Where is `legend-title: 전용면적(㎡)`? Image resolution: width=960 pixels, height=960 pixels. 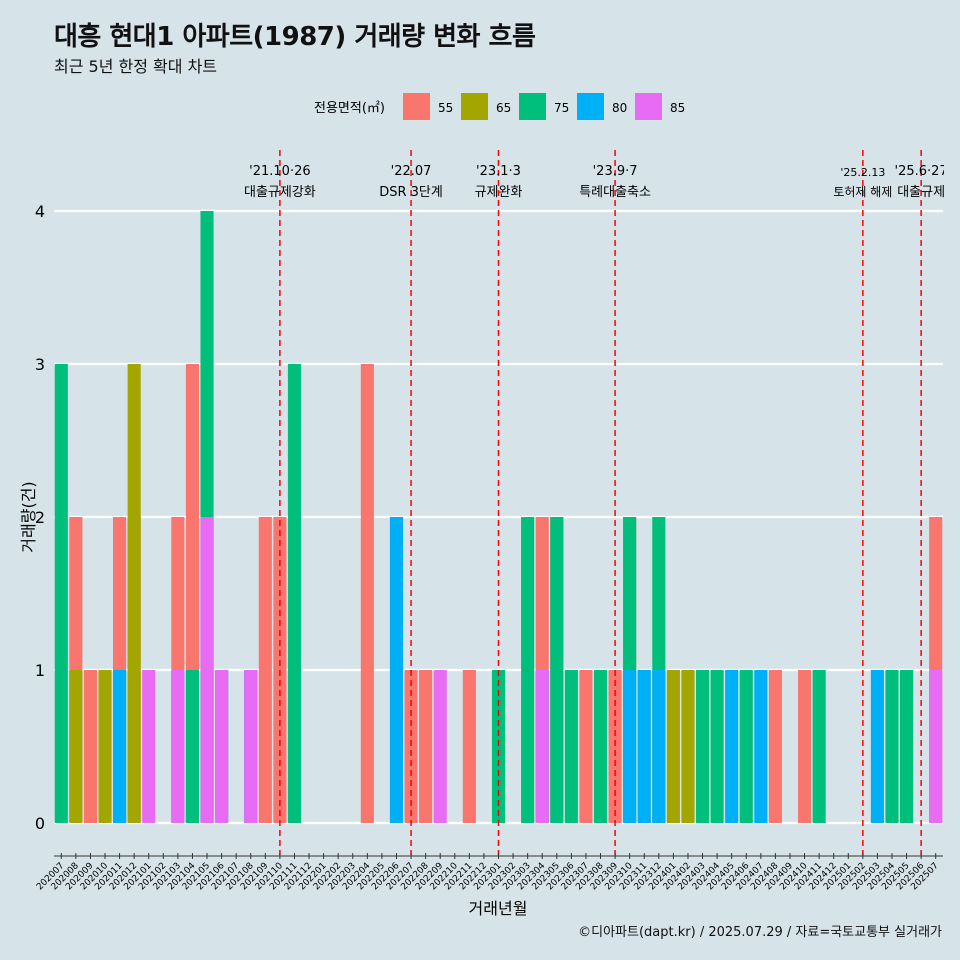 legend-title: 전용면적(㎡) is located at coordinates (349, 108).